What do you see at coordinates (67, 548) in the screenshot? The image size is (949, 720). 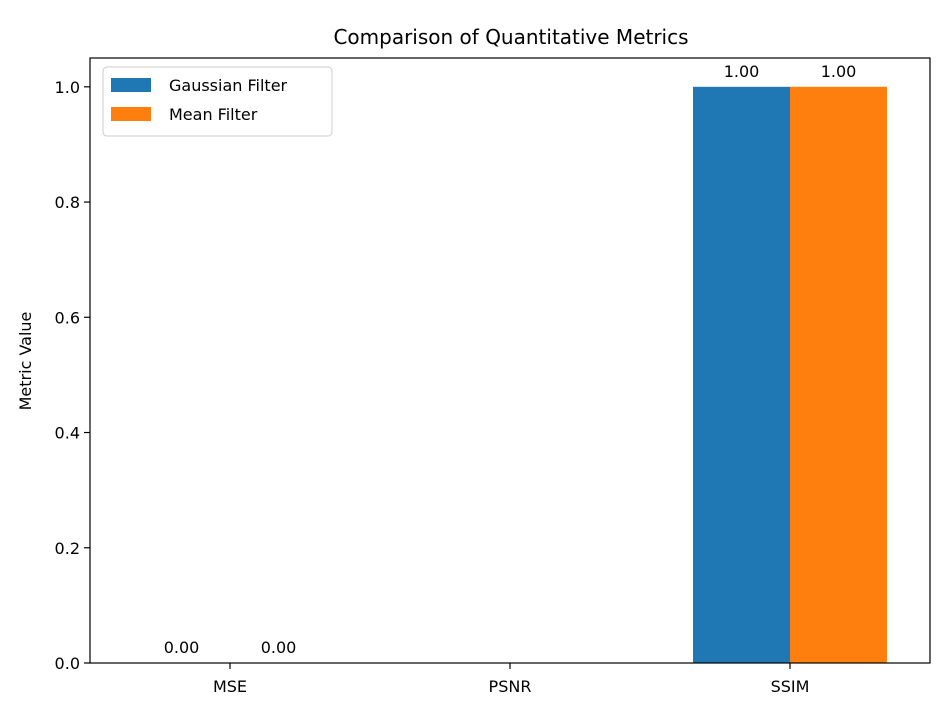 I see `y-tick-label: 0.2` at bounding box center [67, 548].